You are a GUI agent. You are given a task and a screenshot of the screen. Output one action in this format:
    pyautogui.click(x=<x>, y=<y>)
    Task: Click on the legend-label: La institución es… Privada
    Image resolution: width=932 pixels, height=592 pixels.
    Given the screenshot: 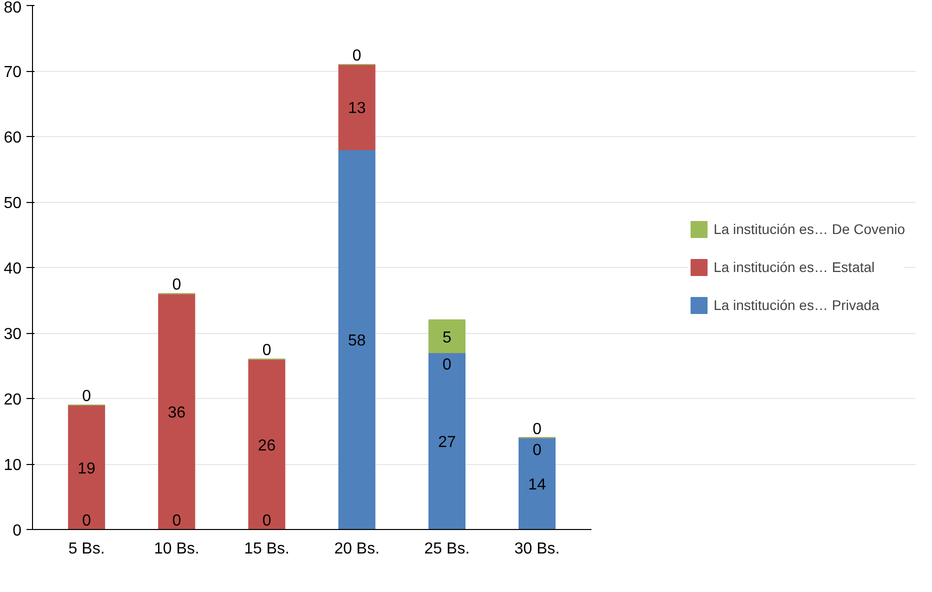 What is the action you would take?
    pyautogui.click(x=797, y=305)
    